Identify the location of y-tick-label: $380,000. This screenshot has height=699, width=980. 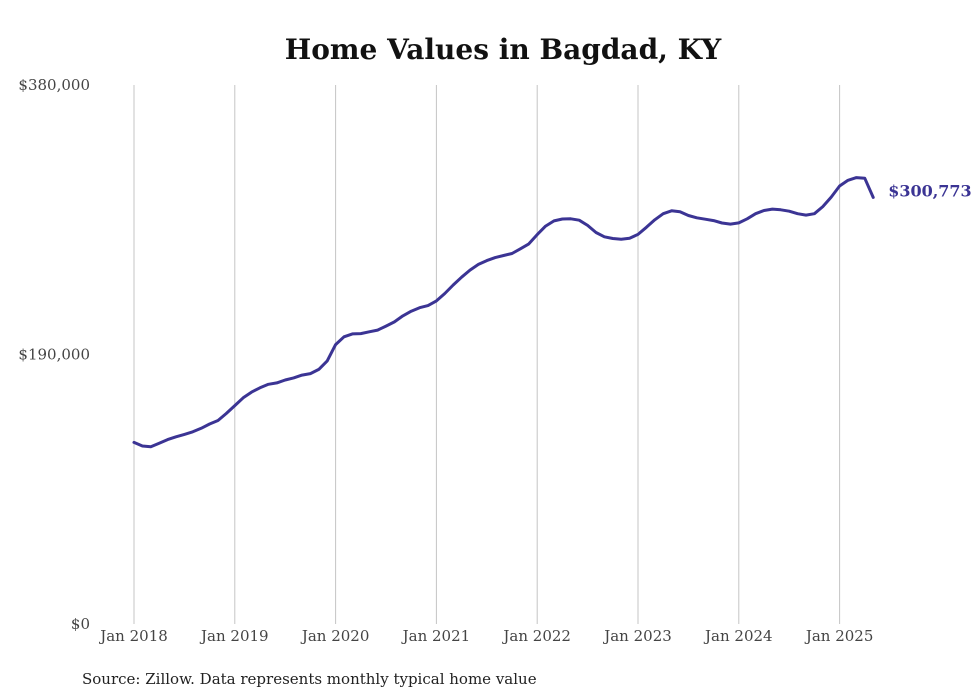
(54, 85).